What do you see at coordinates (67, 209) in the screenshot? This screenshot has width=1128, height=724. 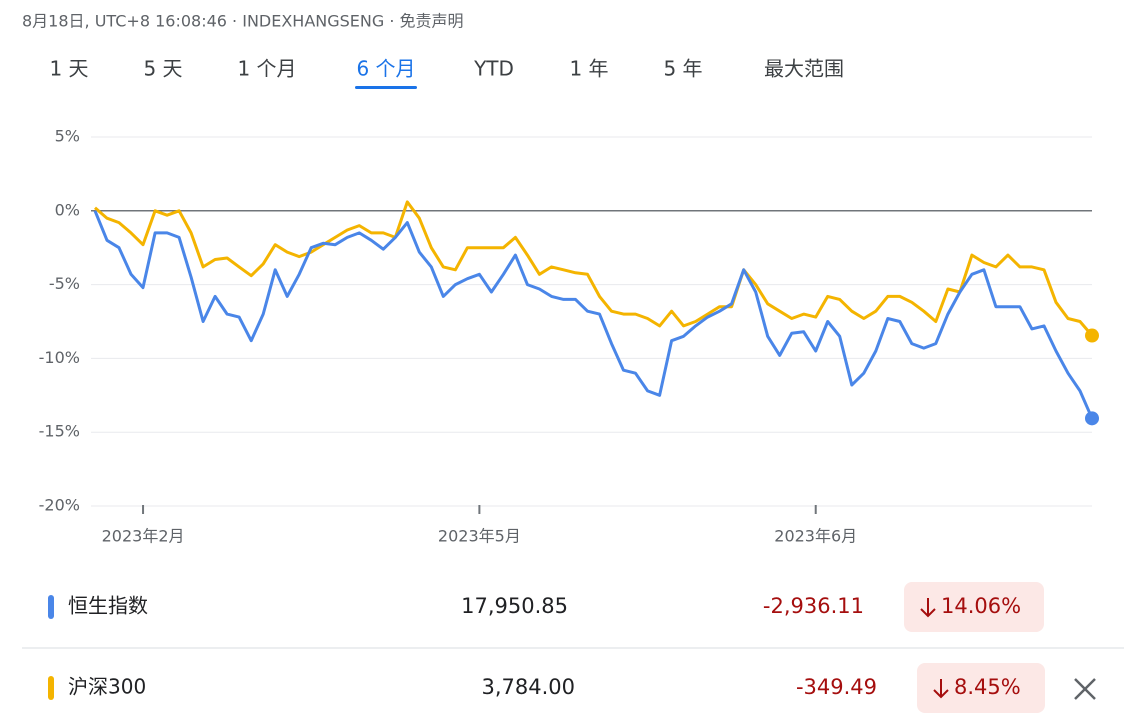 I see `y-tick-label: 0%` at bounding box center [67, 209].